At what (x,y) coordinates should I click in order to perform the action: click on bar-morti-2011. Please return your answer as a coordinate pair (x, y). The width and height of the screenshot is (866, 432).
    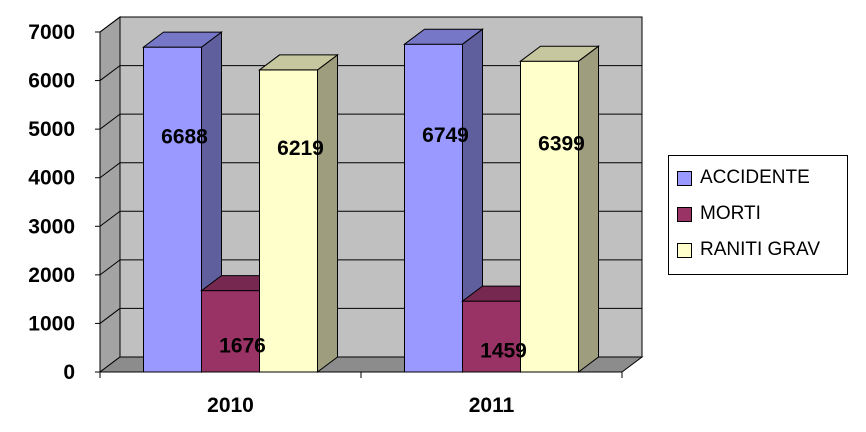
    Looking at the image, I should click on (491, 336).